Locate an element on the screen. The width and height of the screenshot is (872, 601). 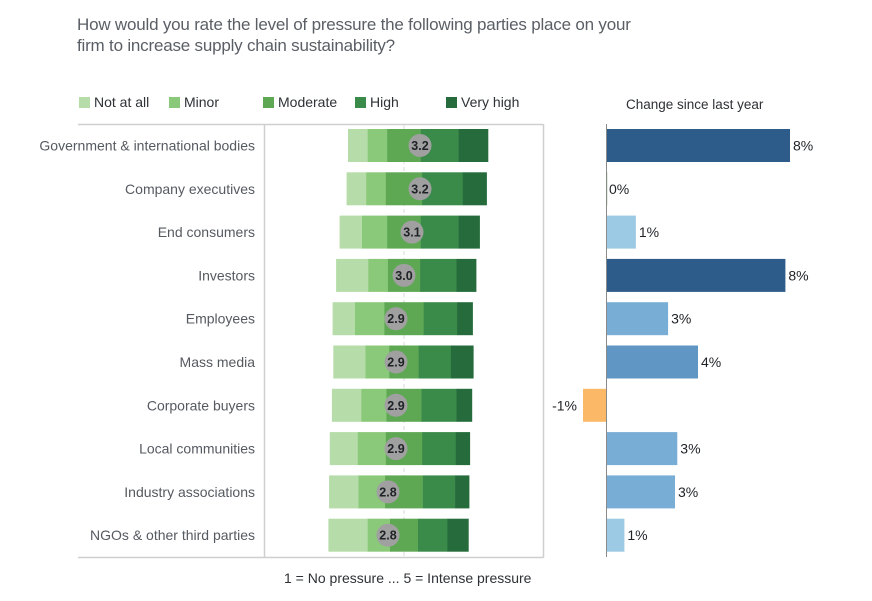
category-label: Investors is located at coordinates (226, 275).